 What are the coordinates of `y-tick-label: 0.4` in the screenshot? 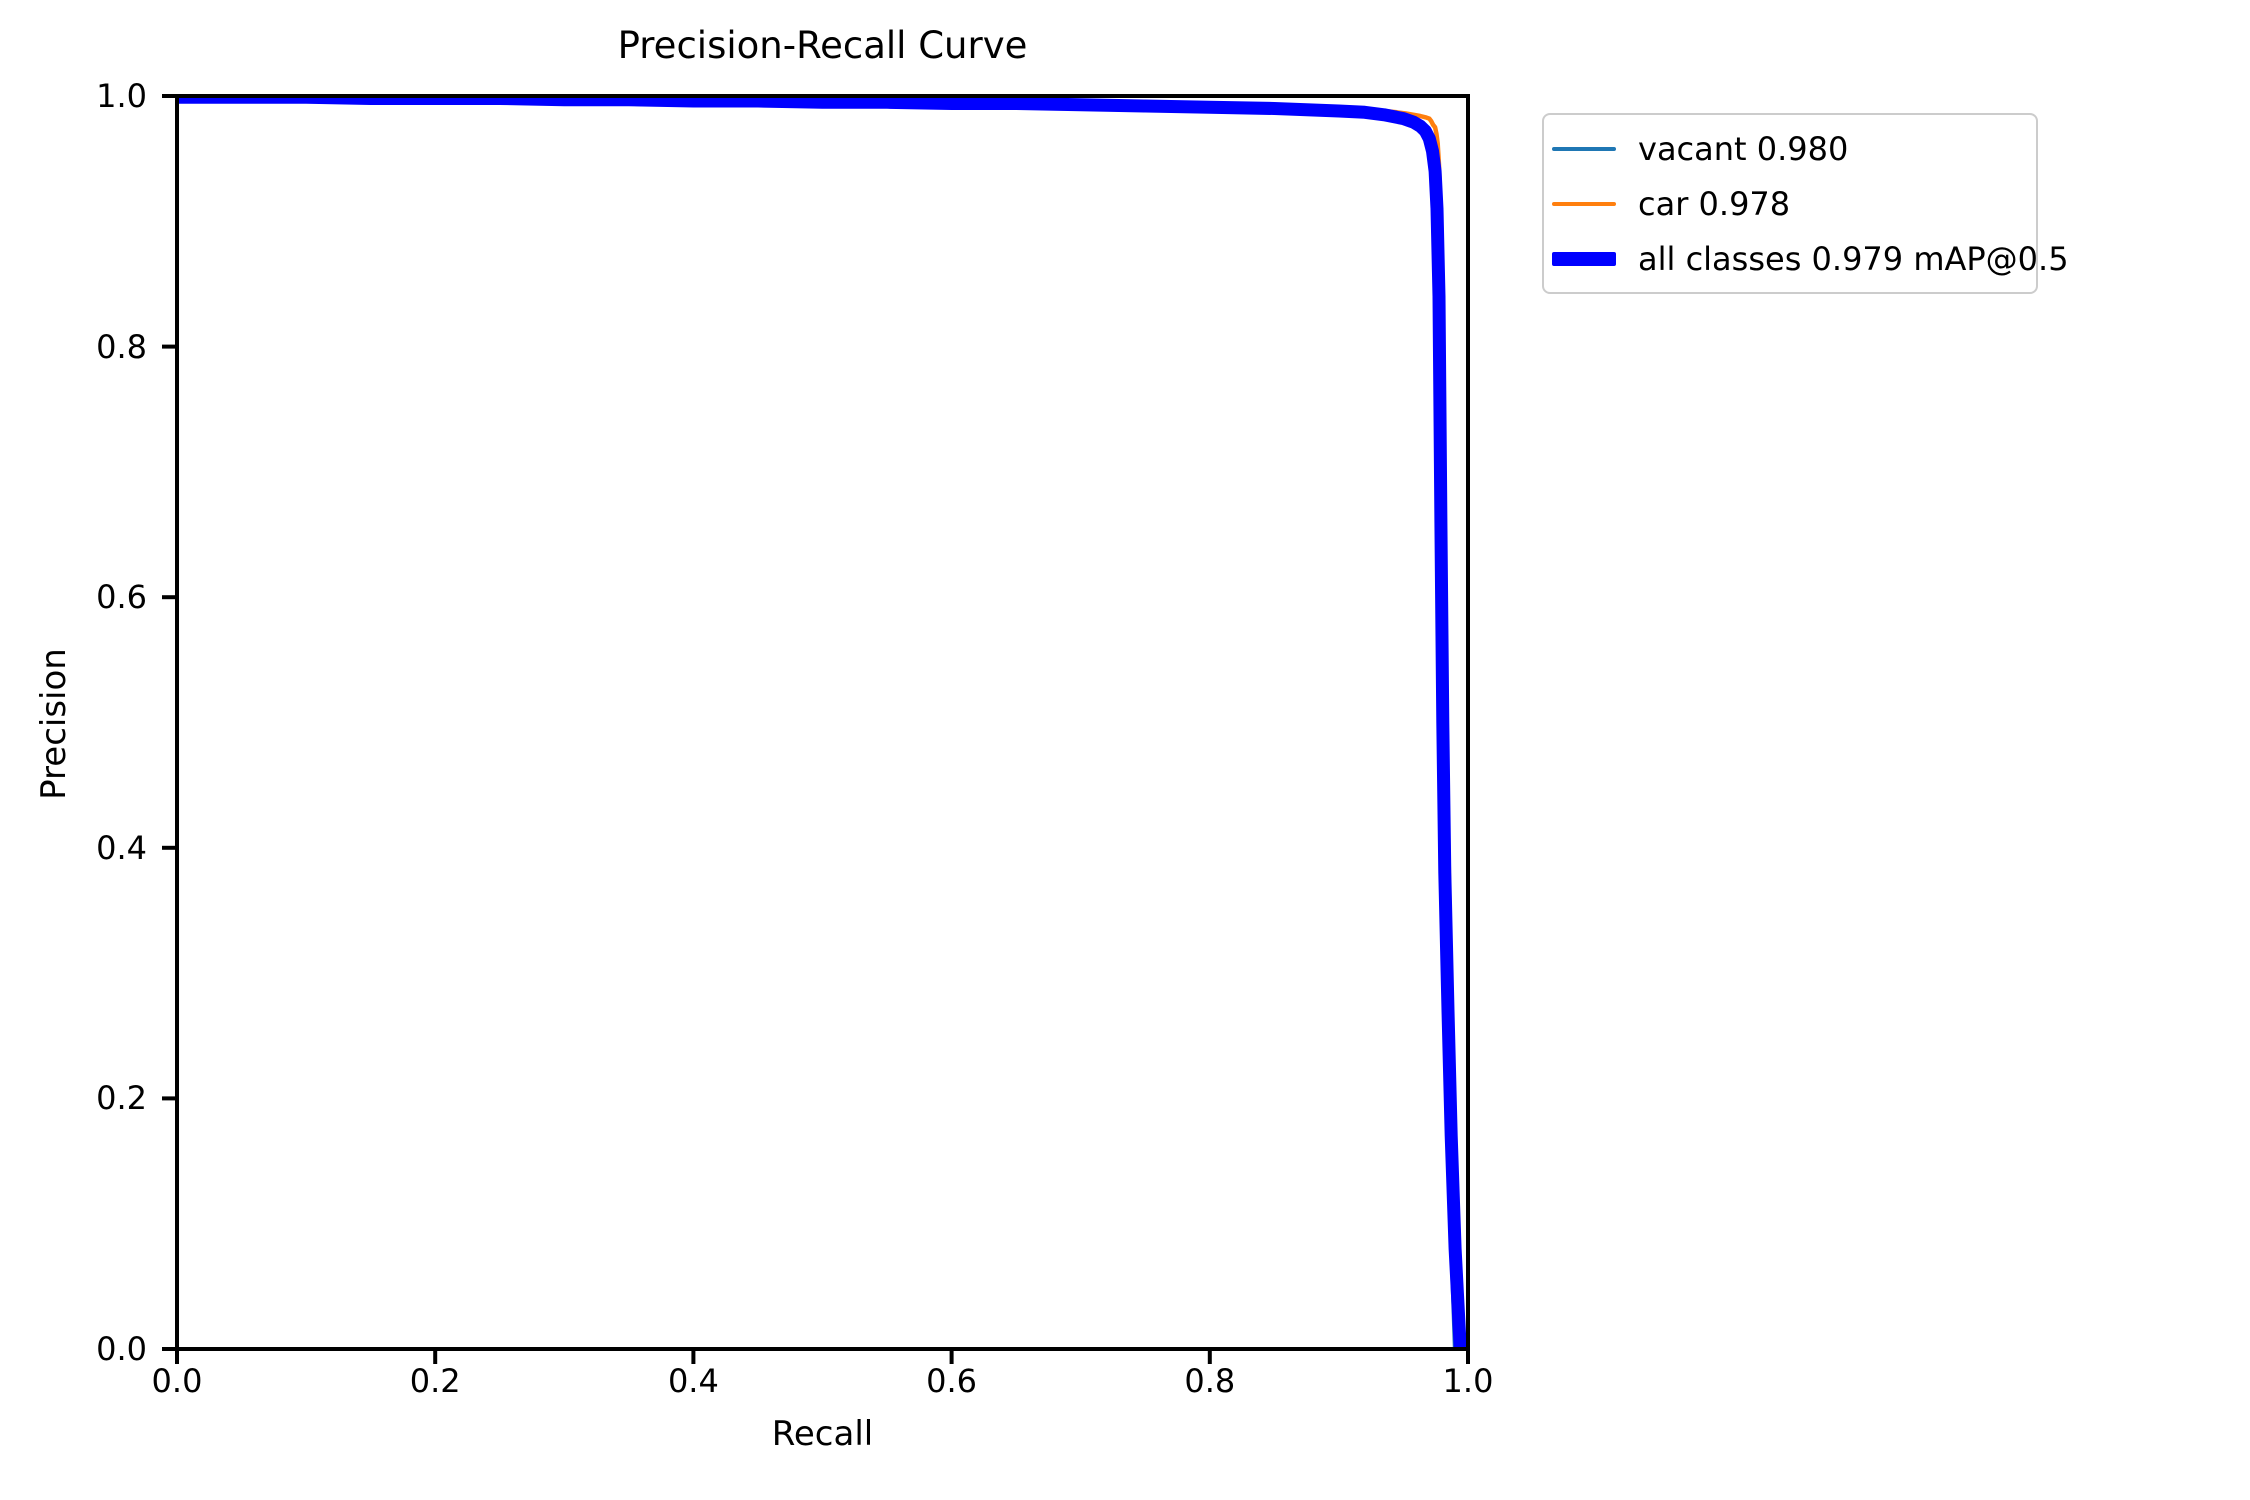 It's located at (121, 847).